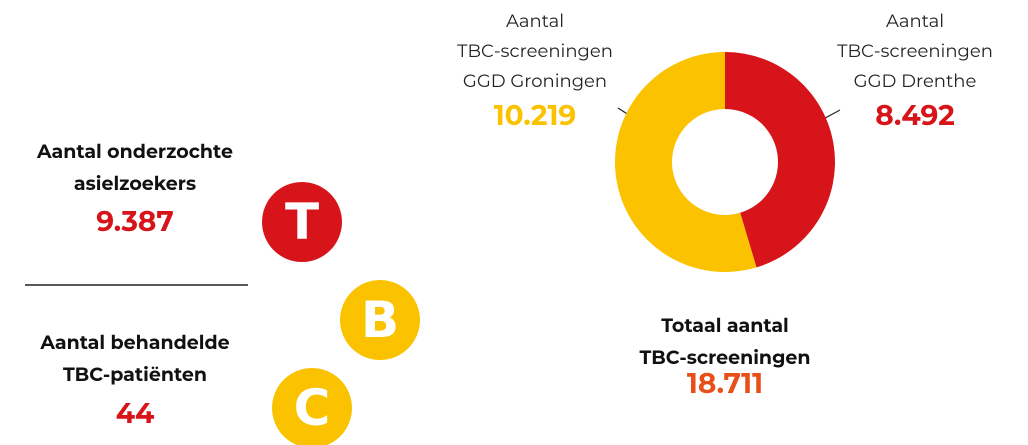  Describe the element at coordinates (535, 116) in the screenshot. I see `value-label: 10.219` at that location.